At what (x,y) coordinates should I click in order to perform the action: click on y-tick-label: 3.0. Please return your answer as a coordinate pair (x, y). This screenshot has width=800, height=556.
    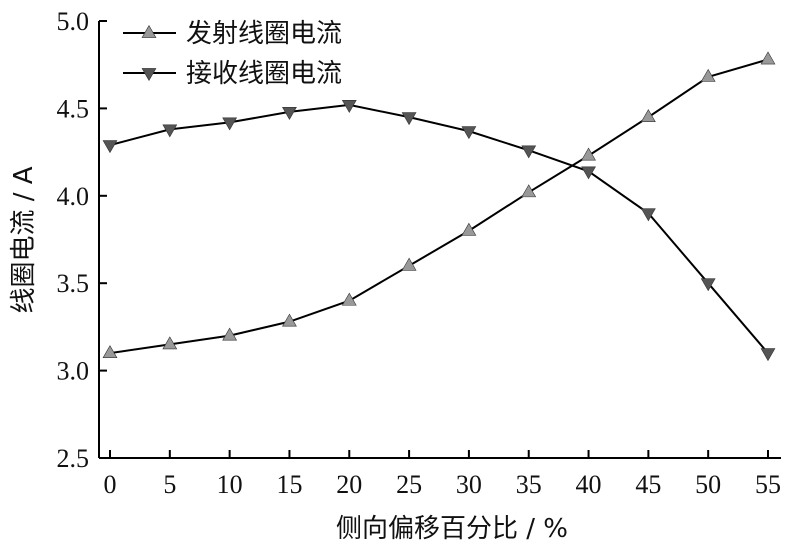
    Looking at the image, I should click on (73, 371).